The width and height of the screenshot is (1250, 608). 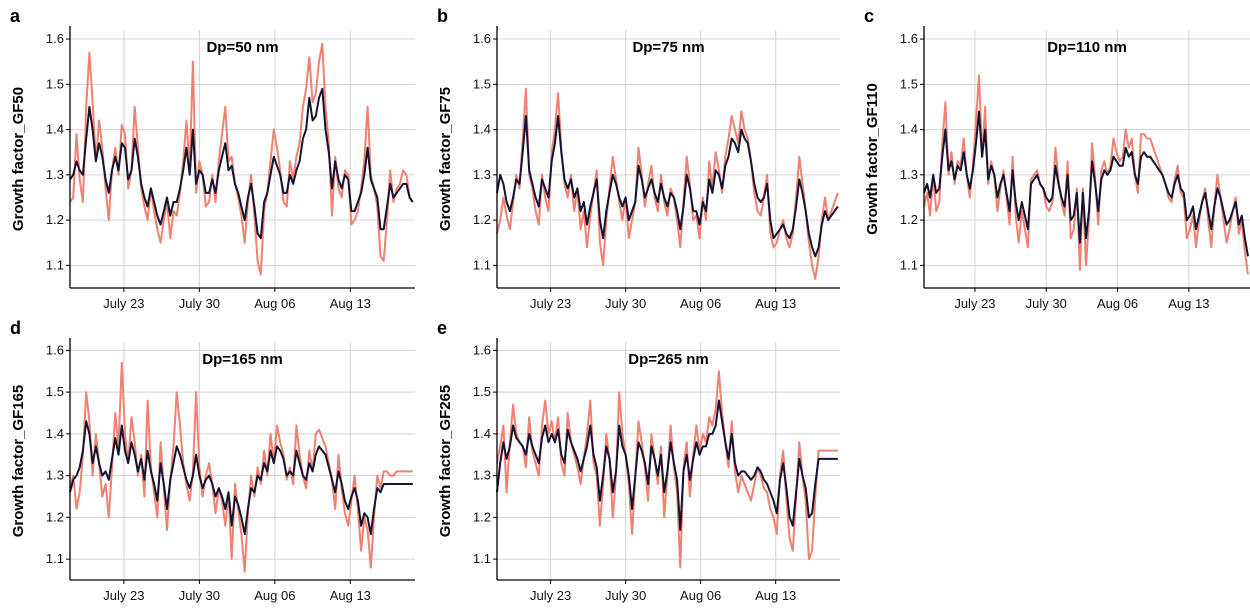 What do you see at coordinates (442, 328) in the screenshot?
I see `panel-letter: e` at bounding box center [442, 328].